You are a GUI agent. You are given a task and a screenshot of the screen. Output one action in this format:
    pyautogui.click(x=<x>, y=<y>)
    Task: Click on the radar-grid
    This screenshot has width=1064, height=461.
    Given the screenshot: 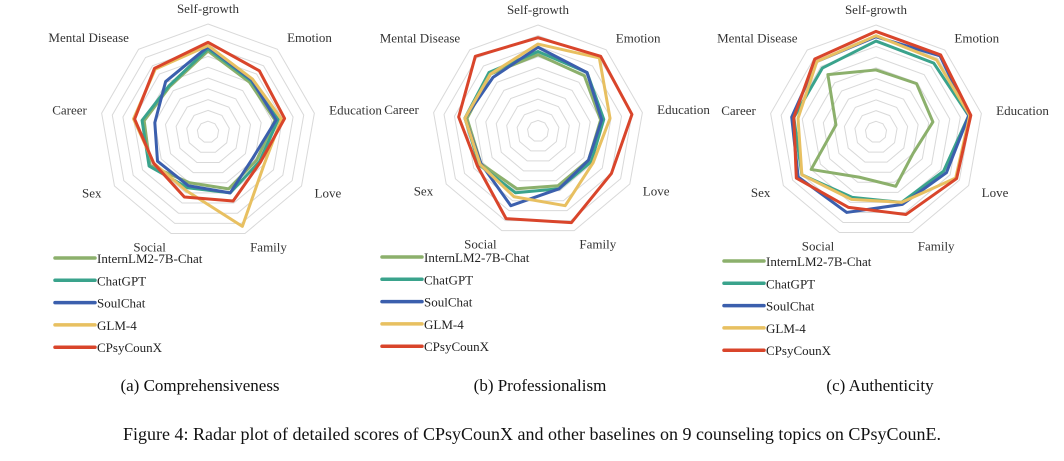 What is the action you would take?
    pyautogui.click(x=208, y=128)
    